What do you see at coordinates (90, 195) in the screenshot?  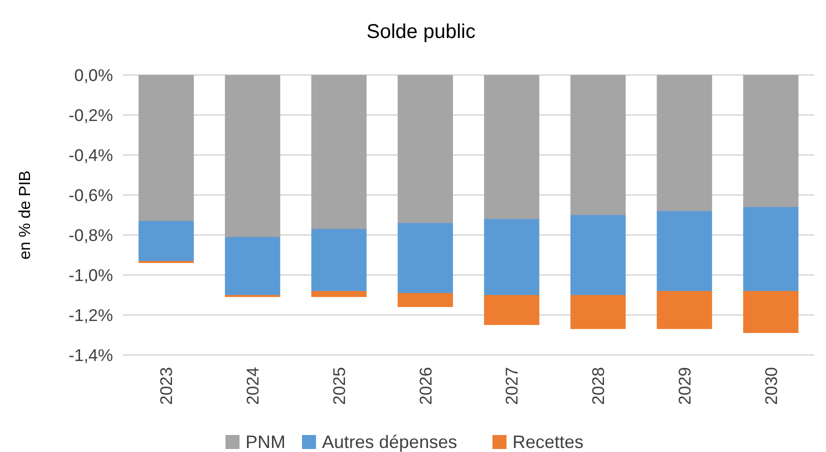 I see `y-tick-label: -0,6%` at bounding box center [90, 195].